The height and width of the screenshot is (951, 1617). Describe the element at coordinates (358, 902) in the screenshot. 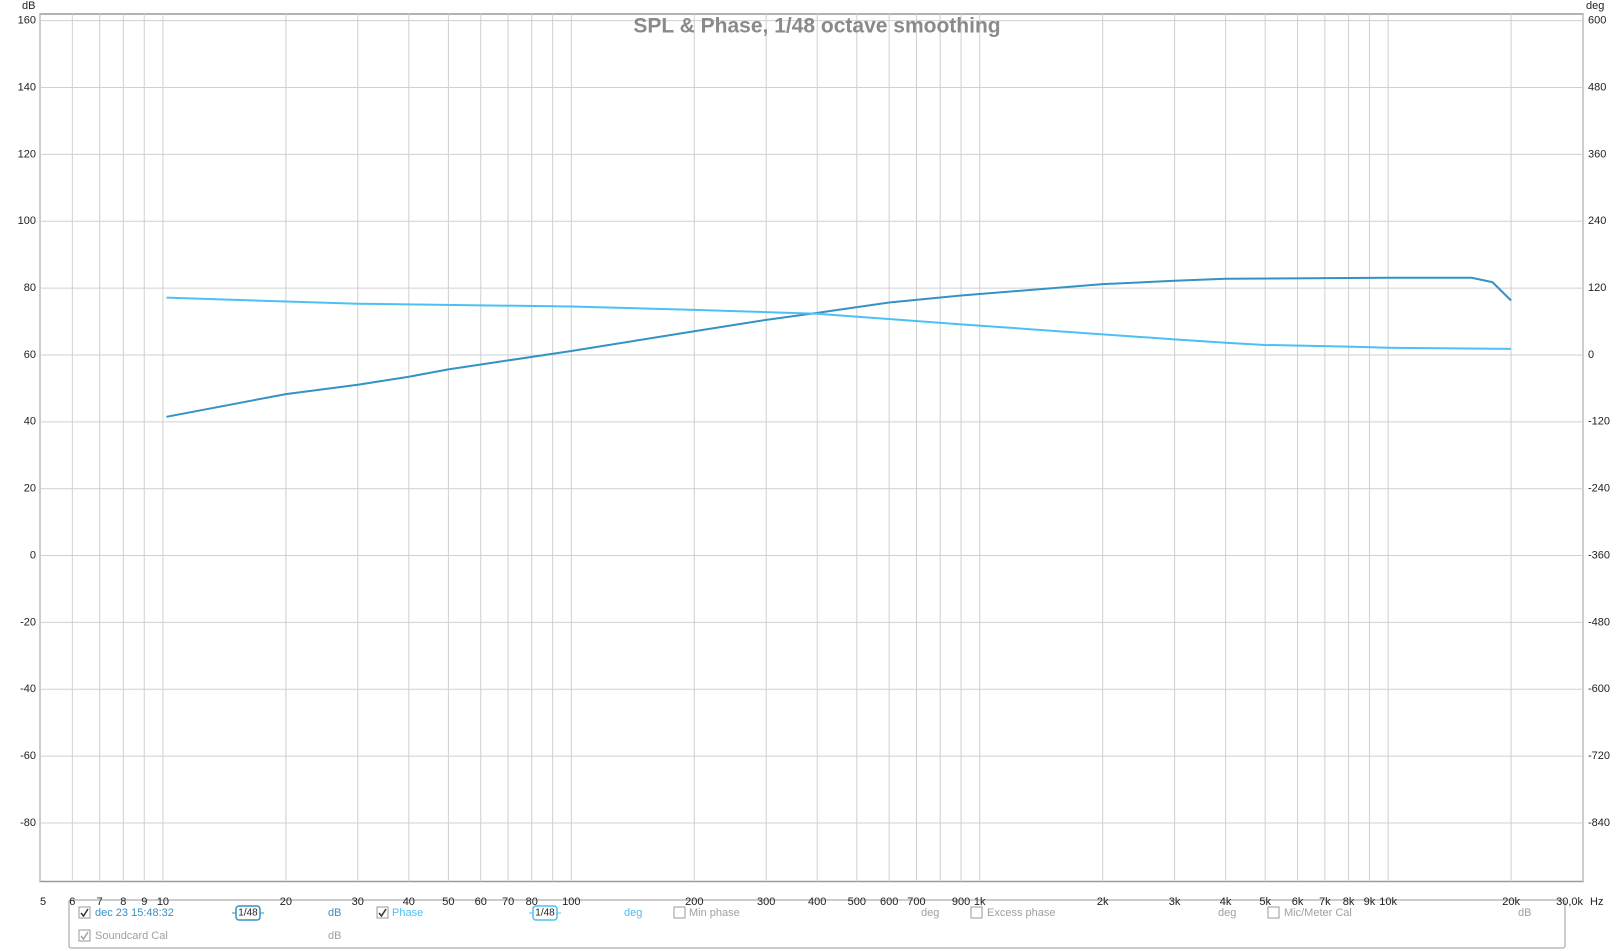

I see `x-tick-label: 30` at that location.